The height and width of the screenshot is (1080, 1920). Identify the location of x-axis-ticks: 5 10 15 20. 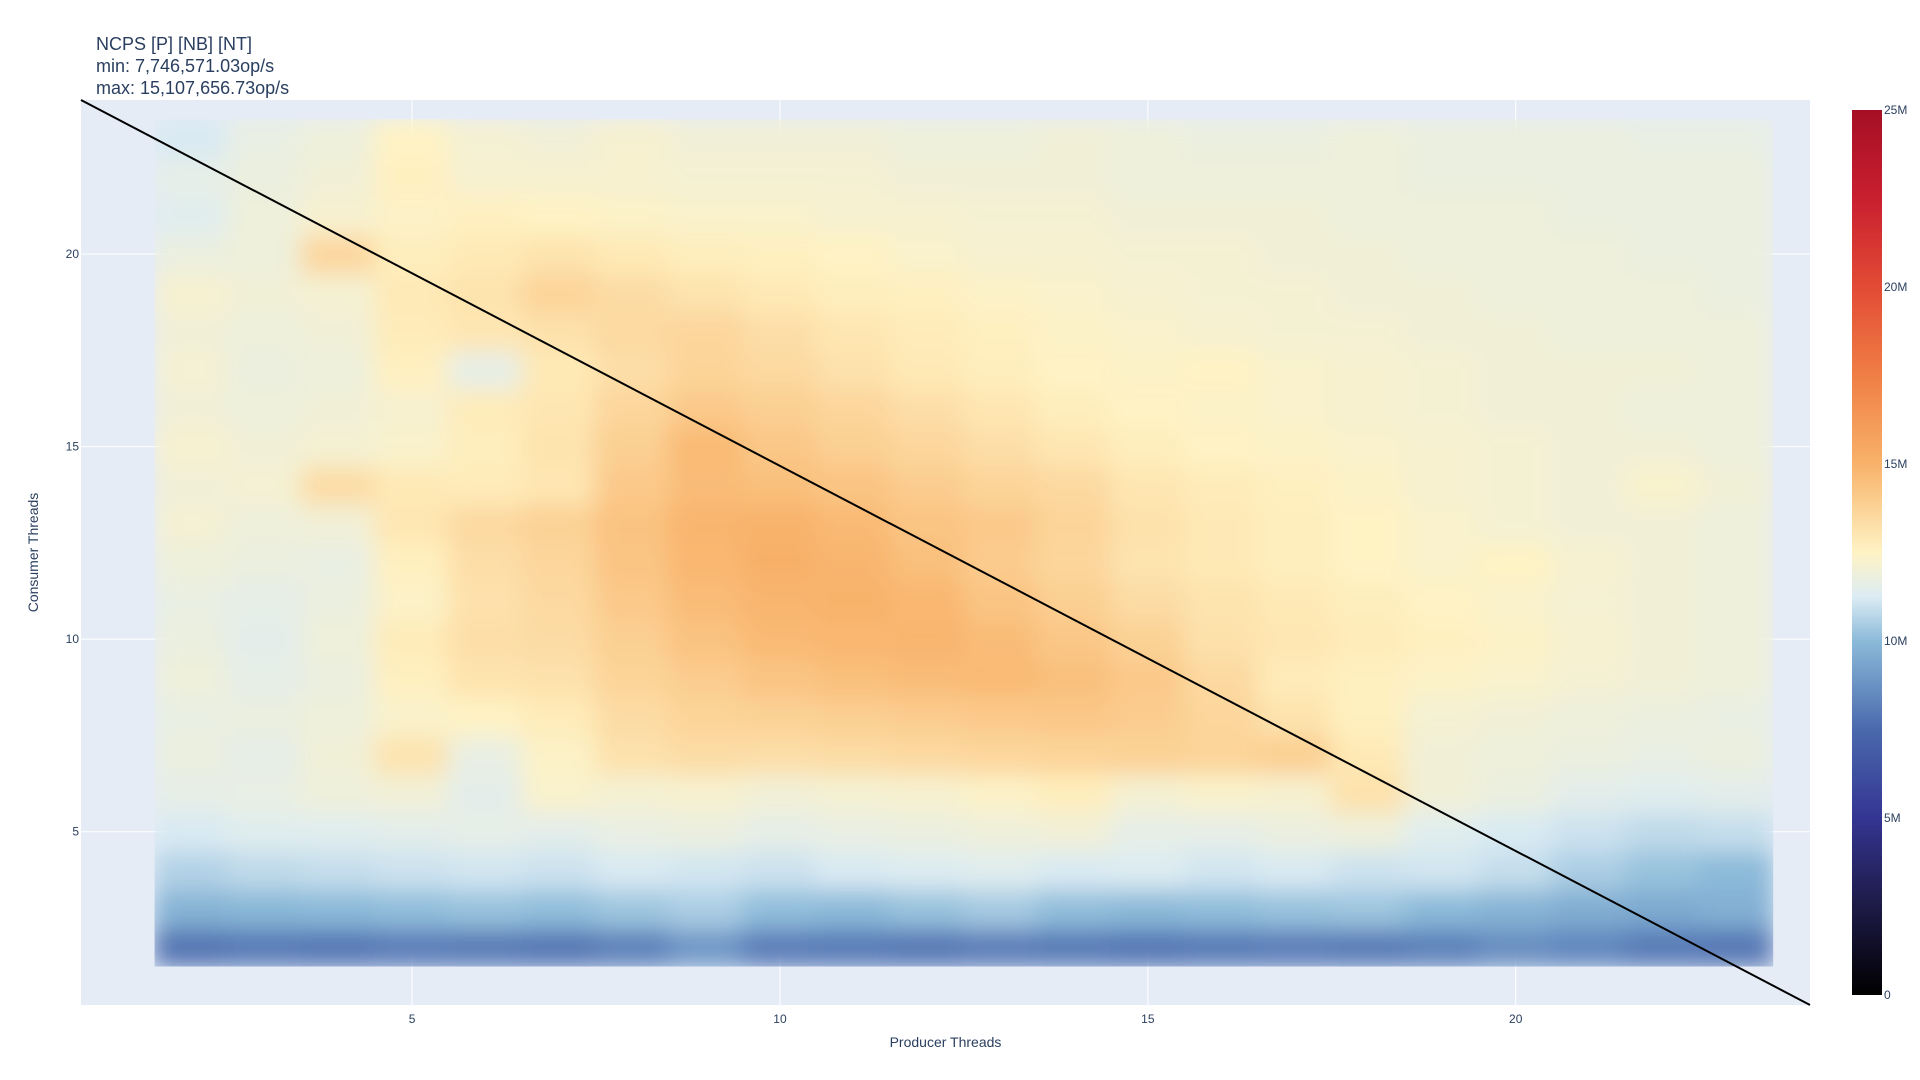
(966, 1019).